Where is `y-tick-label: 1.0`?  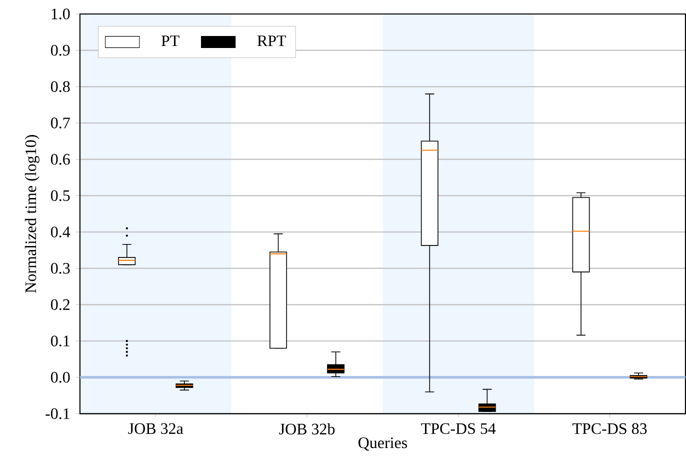
y-tick-label: 1.0 is located at coordinates (61, 14).